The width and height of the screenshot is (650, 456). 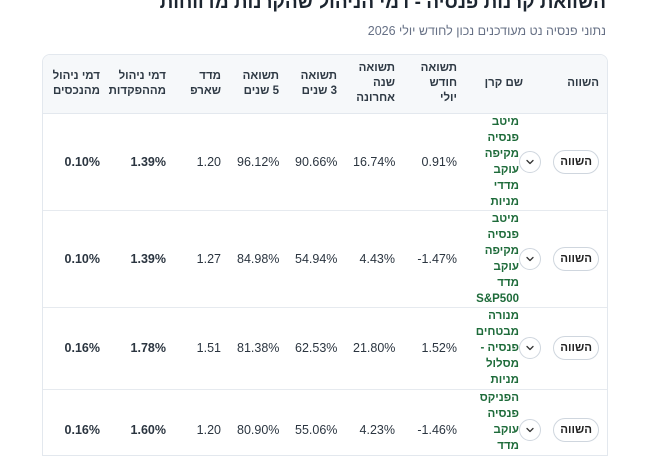 I want to click on sharpe-cell: 1.51, so click(x=208, y=348).